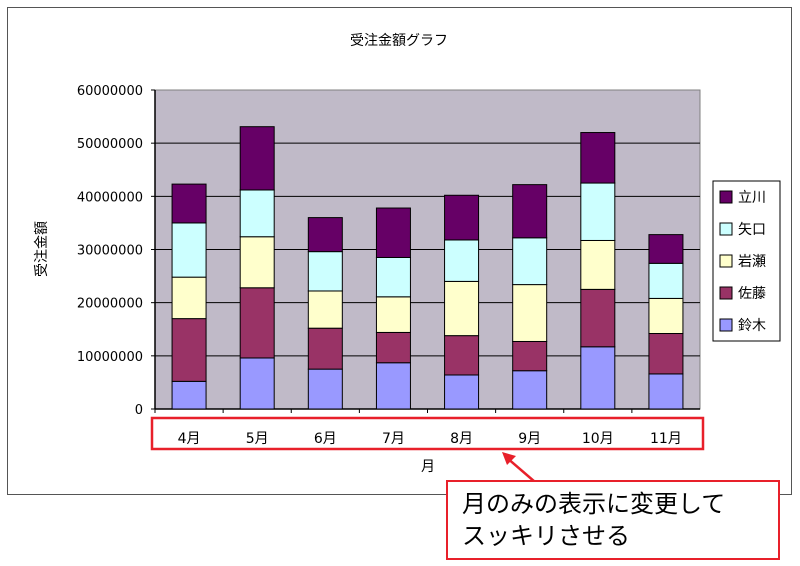 This screenshot has height=566, width=800. I want to click on callout-text-line-2: スッキリさせる, so click(546, 536).